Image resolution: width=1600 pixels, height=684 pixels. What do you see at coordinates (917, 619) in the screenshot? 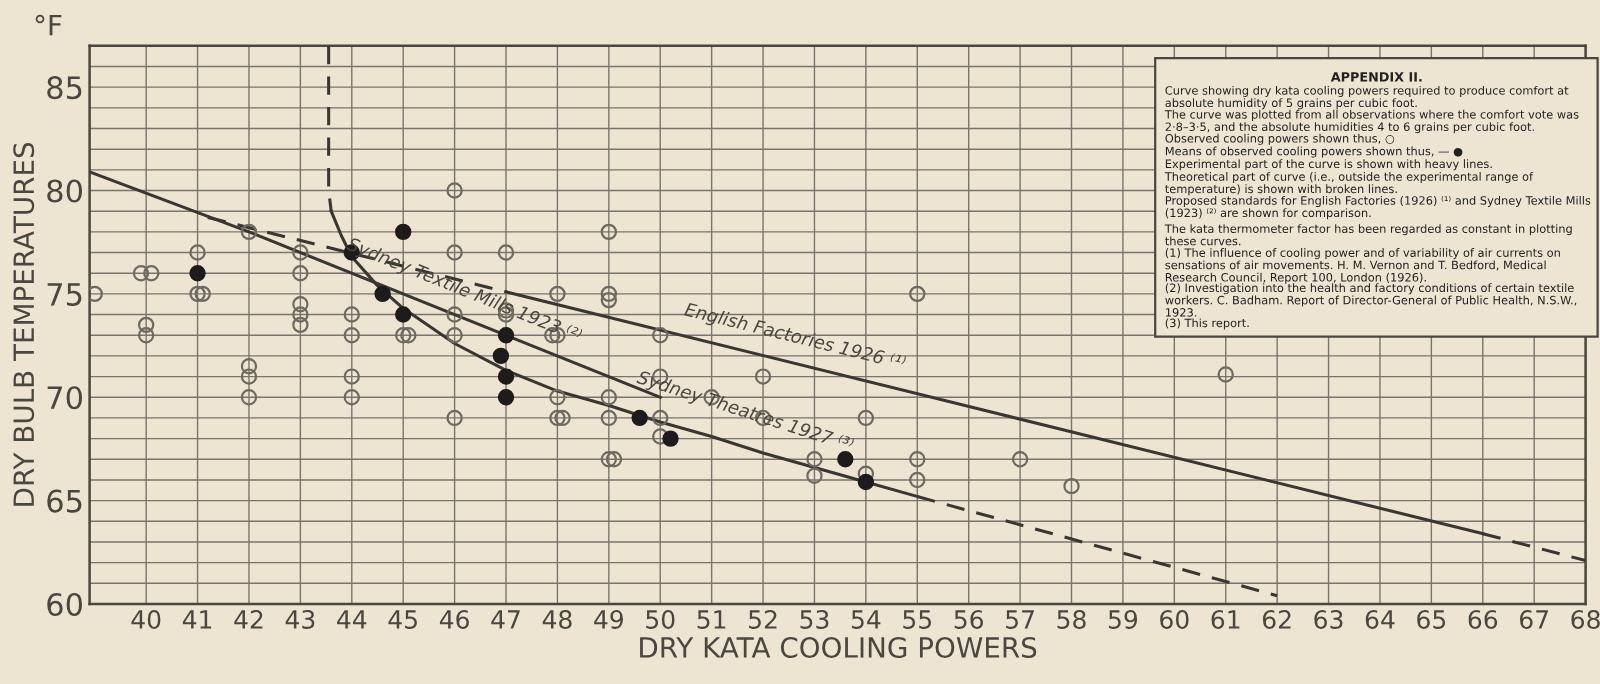
I see `x-tick-label: 55` at bounding box center [917, 619].